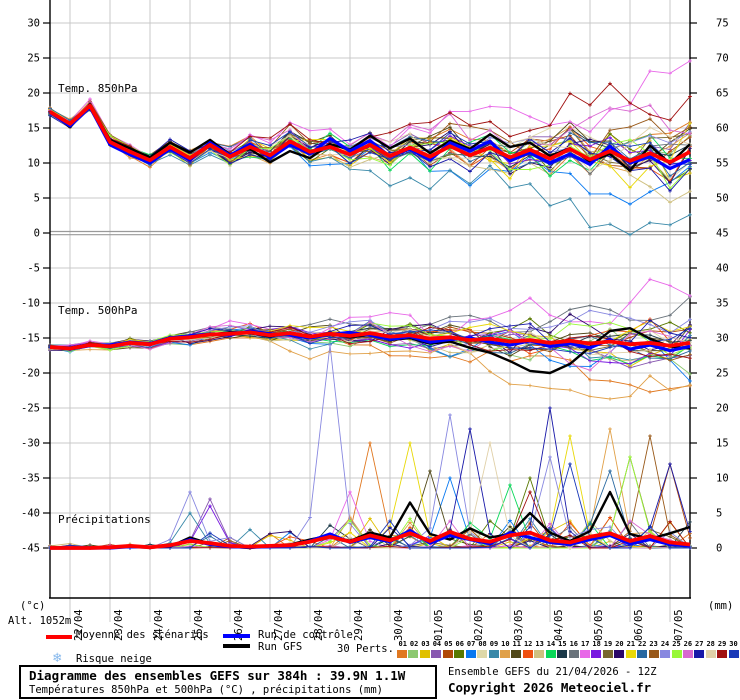 This screenshot has width=740, height=700. What do you see at coordinates (665, 644) in the screenshot?
I see `member-number: 24` at bounding box center [665, 644].